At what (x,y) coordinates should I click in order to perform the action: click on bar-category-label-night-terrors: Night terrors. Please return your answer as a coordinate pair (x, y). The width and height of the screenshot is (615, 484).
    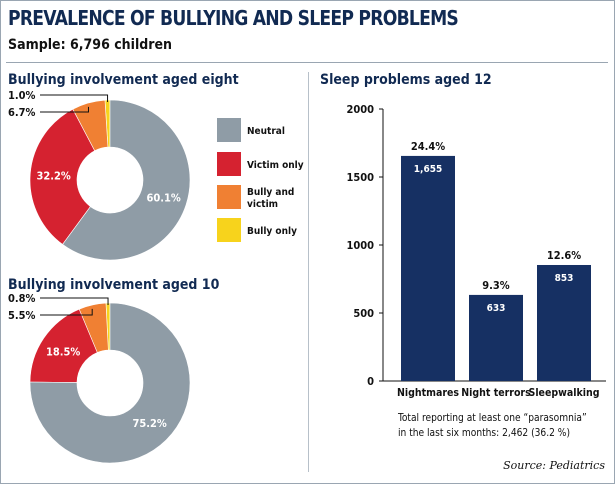
    Looking at the image, I should click on (496, 393).